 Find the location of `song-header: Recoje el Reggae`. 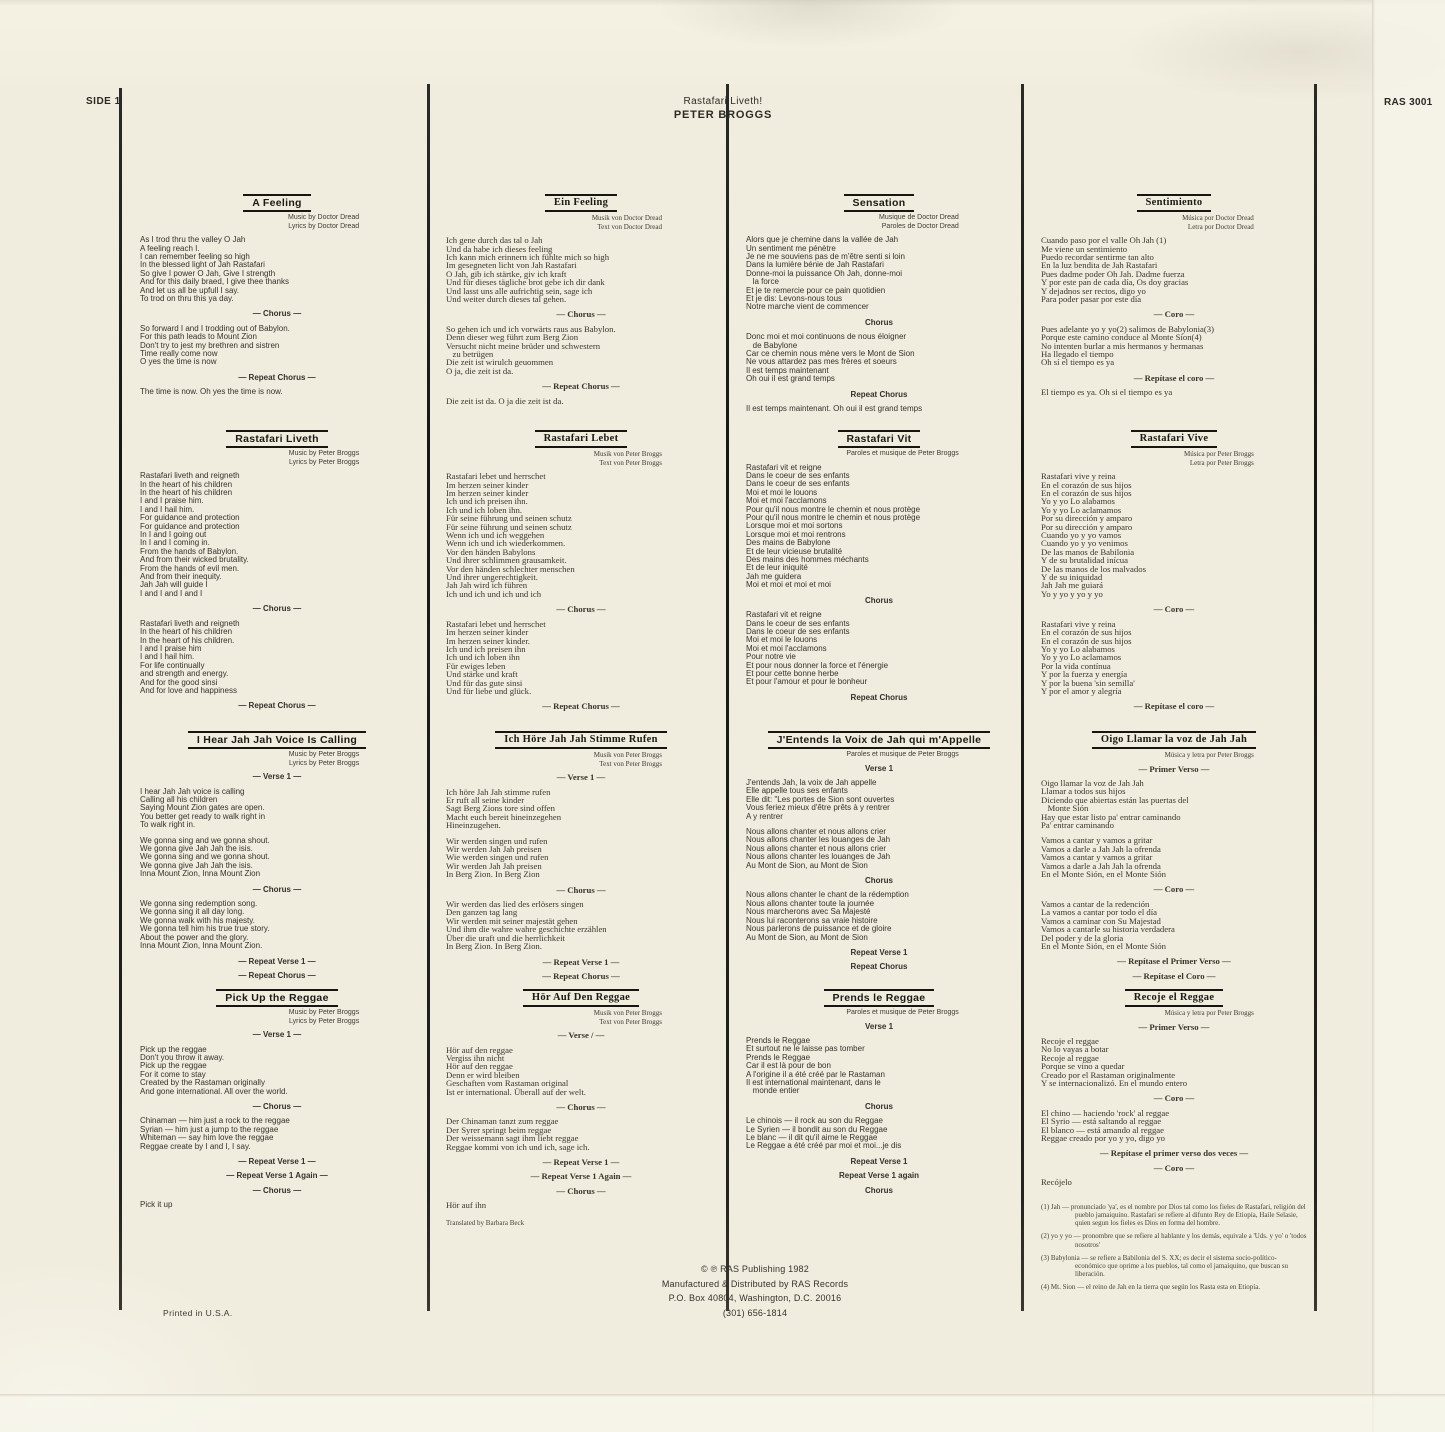

song-header: Recoje el Reggae is located at coordinates (1174, 998).